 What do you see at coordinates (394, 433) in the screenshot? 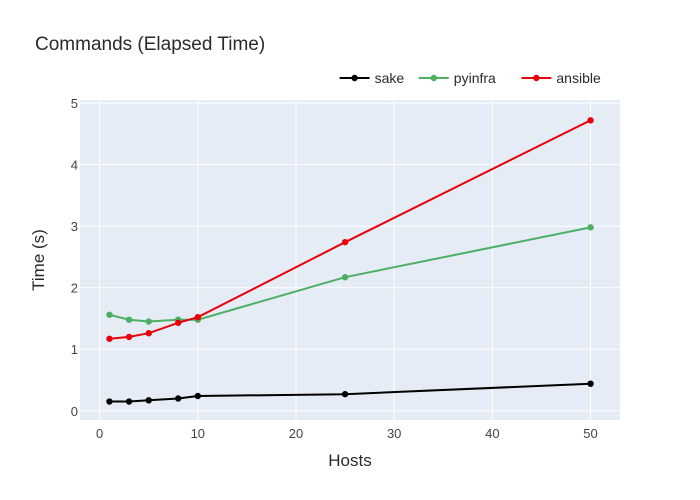
I see `x-tick-label: 30` at bounding box center [394, 433].